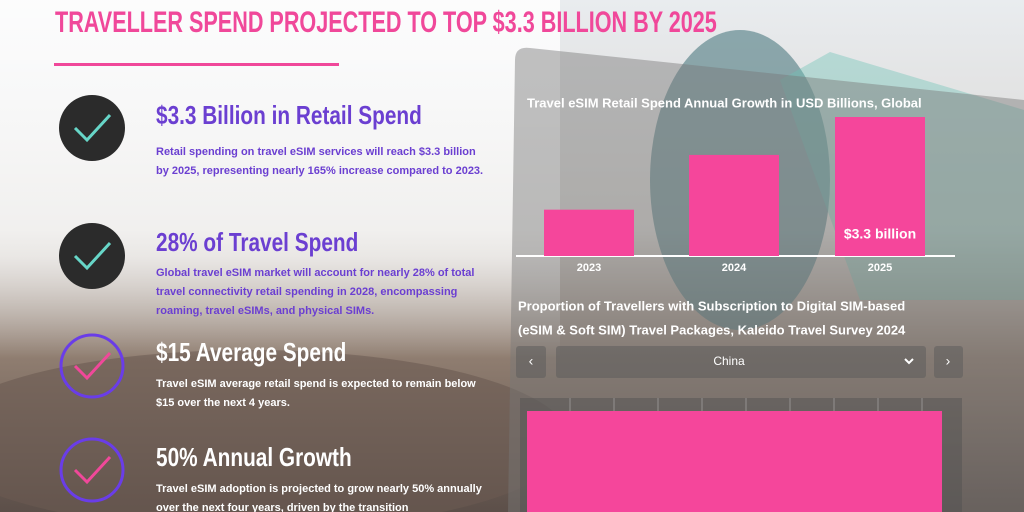  Describe the element at coordinates (909, 361) in the screenshot. I see `dropdown-caret` at that location.